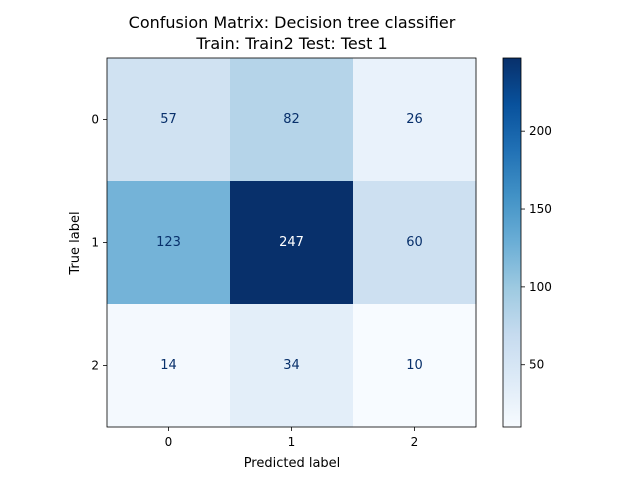 This screenshot has height=480, width=640. What do you see at coordinates (169, 442) in the screenshot?
I see `x-tick-label: 0` at bounding box center [169, 442].